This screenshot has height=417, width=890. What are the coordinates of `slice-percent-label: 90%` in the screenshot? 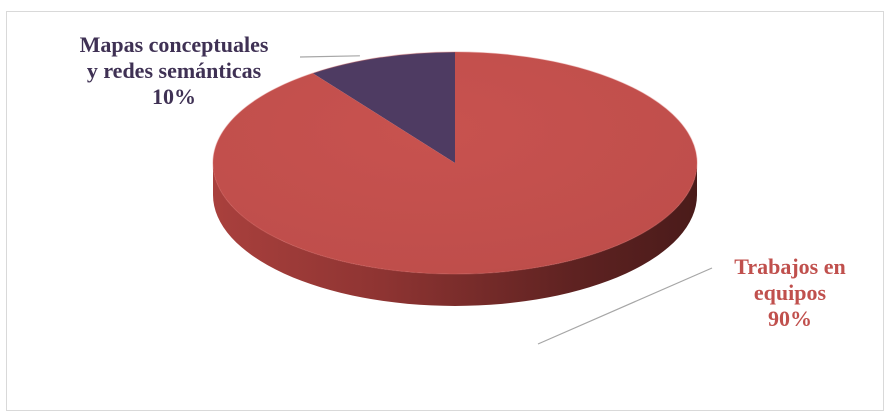 It's located at (790, 318).